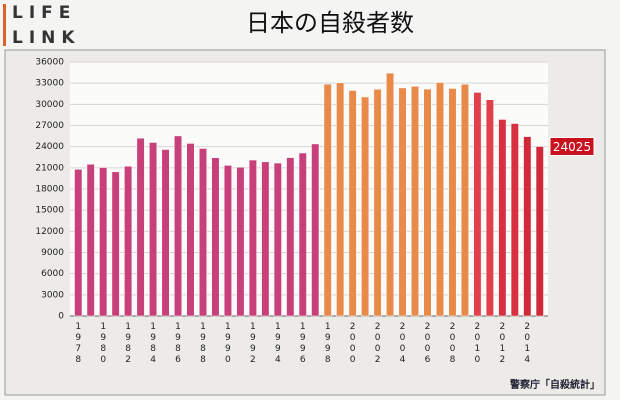 The height and width of the screenshot is (400, 620). What do you see at coordinates (49, 63) in the screenshot?
I see `y-tick-label: 36000` at bounding box center [49, 63].